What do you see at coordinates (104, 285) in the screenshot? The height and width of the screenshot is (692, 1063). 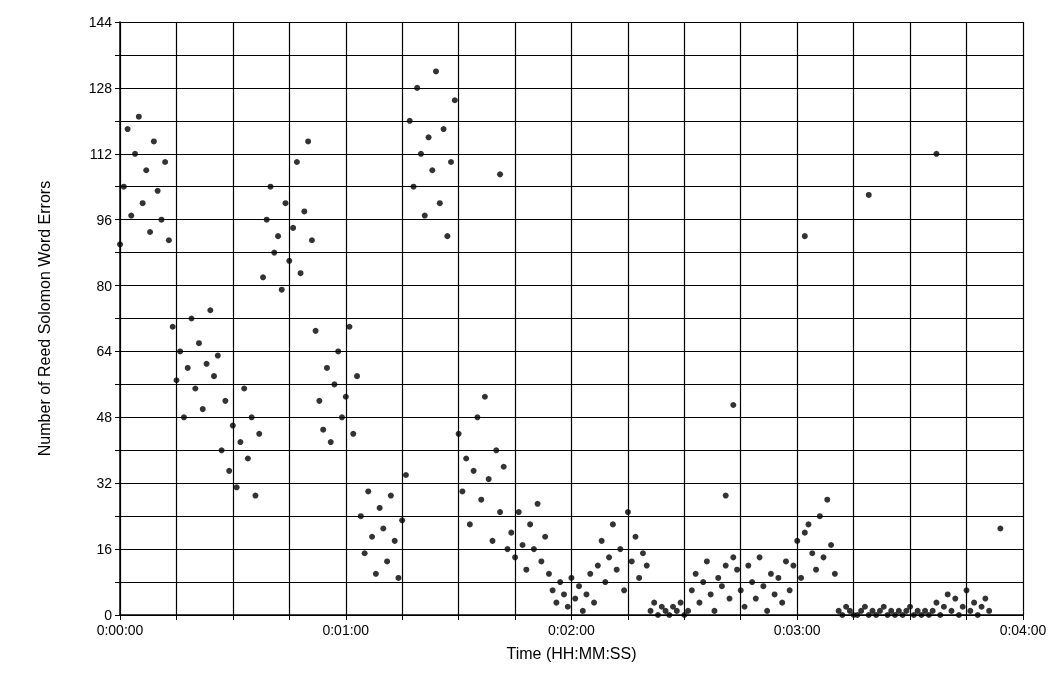 I see `y-tick-label: 80` at bounding box center [104, 285].